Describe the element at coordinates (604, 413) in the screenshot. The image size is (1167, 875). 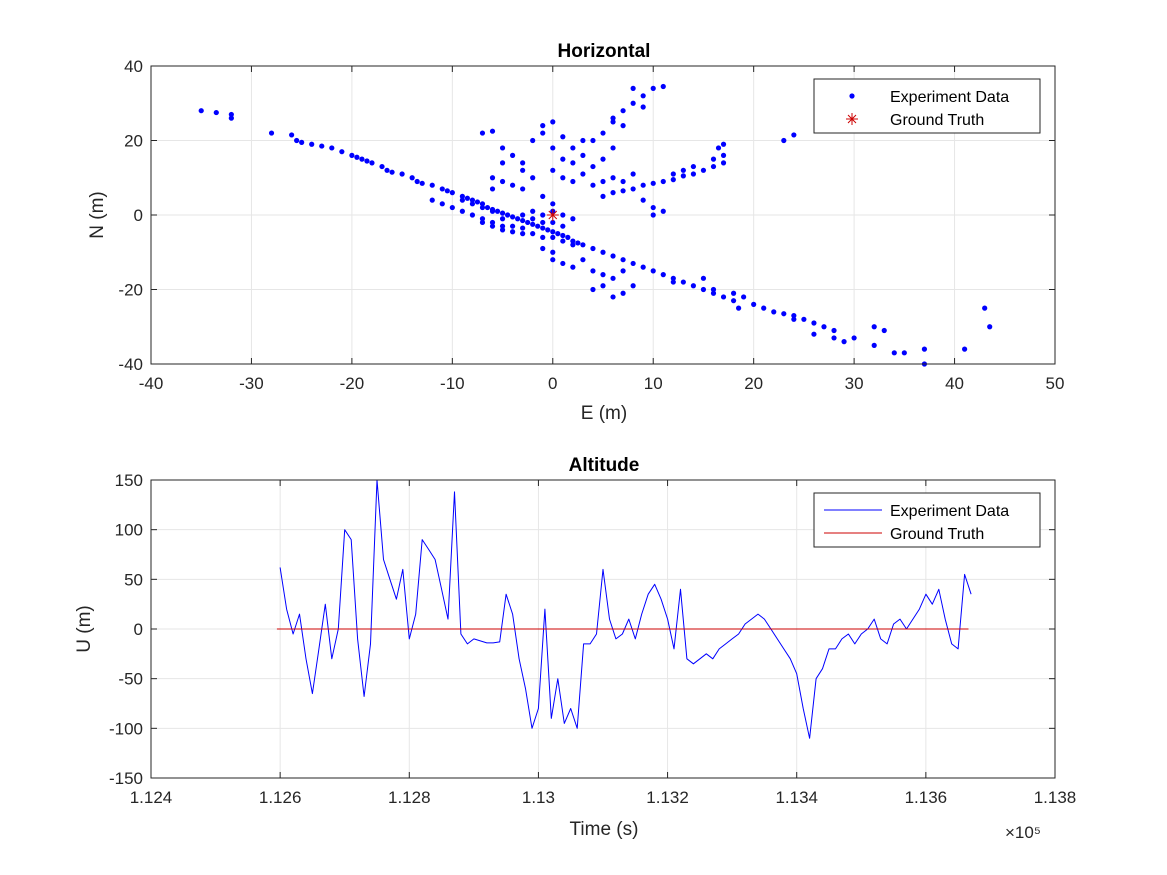
I see `horizontal-x-label: E (m)` at that location.